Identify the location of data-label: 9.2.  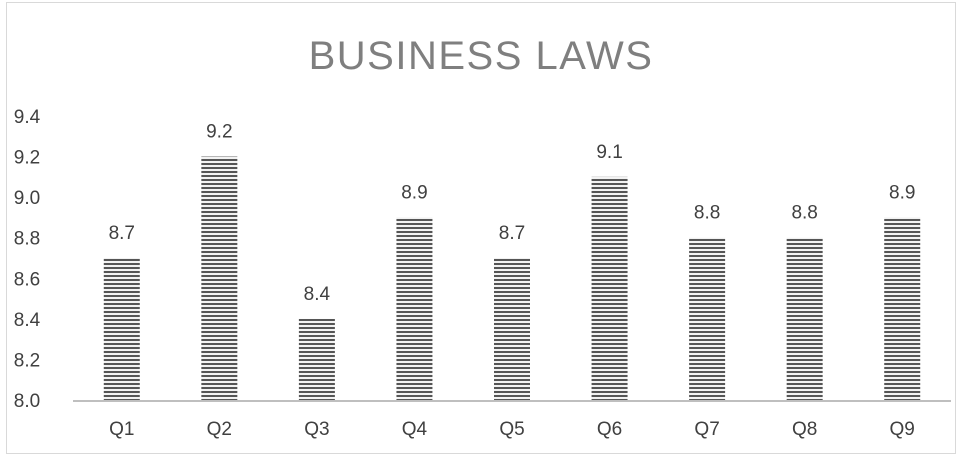
(219, 132).